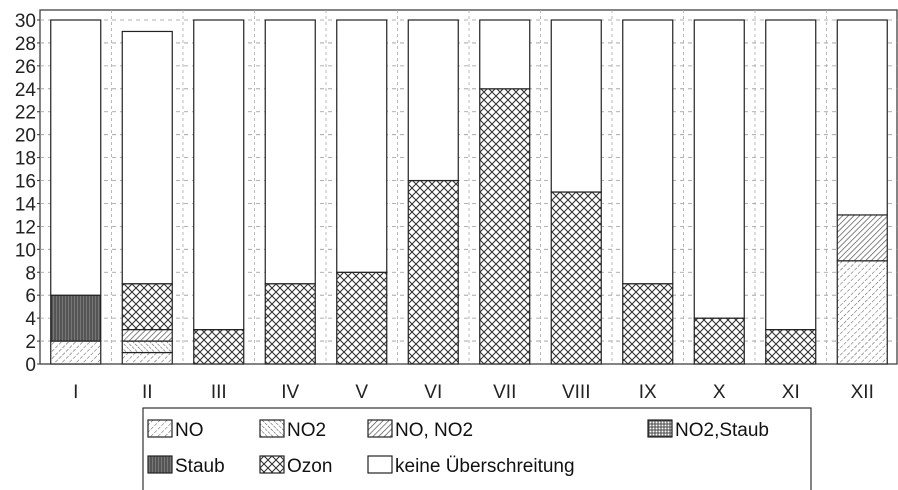  What do you see at coordinates (722, 430) in the screenshot?
I see `legend-label-no2-staub: NO2,Staub` at bounding box center [722, 430].